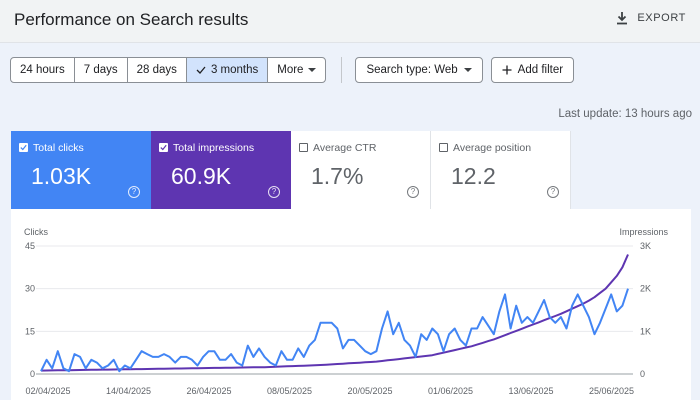 Image resolution: width=700 pixels, height=400 pixels. I want to click on left-axis-tick-label: 0, so click(32, 374).